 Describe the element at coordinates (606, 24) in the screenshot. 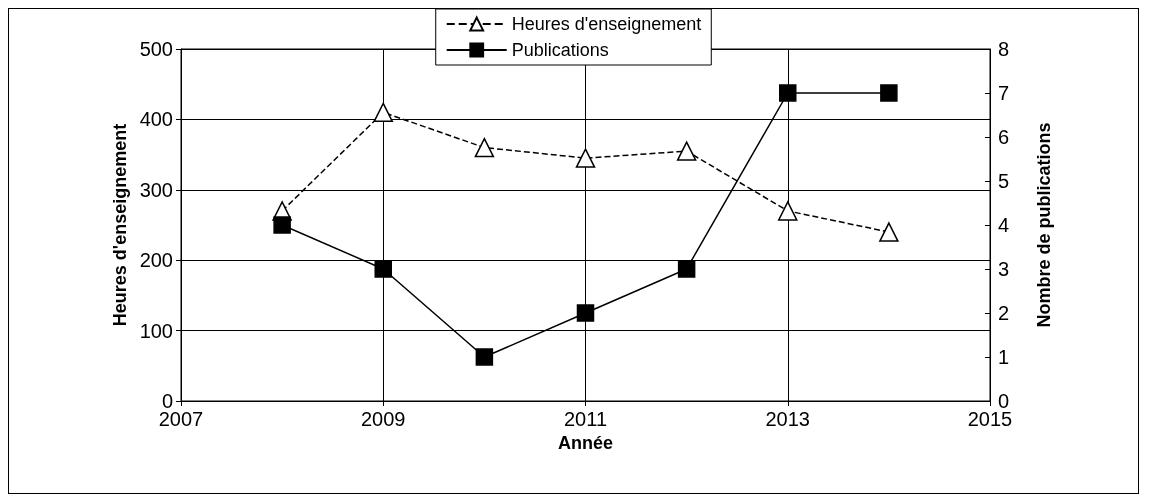

I see `legend-label: Heures d'enseignement` at that location.